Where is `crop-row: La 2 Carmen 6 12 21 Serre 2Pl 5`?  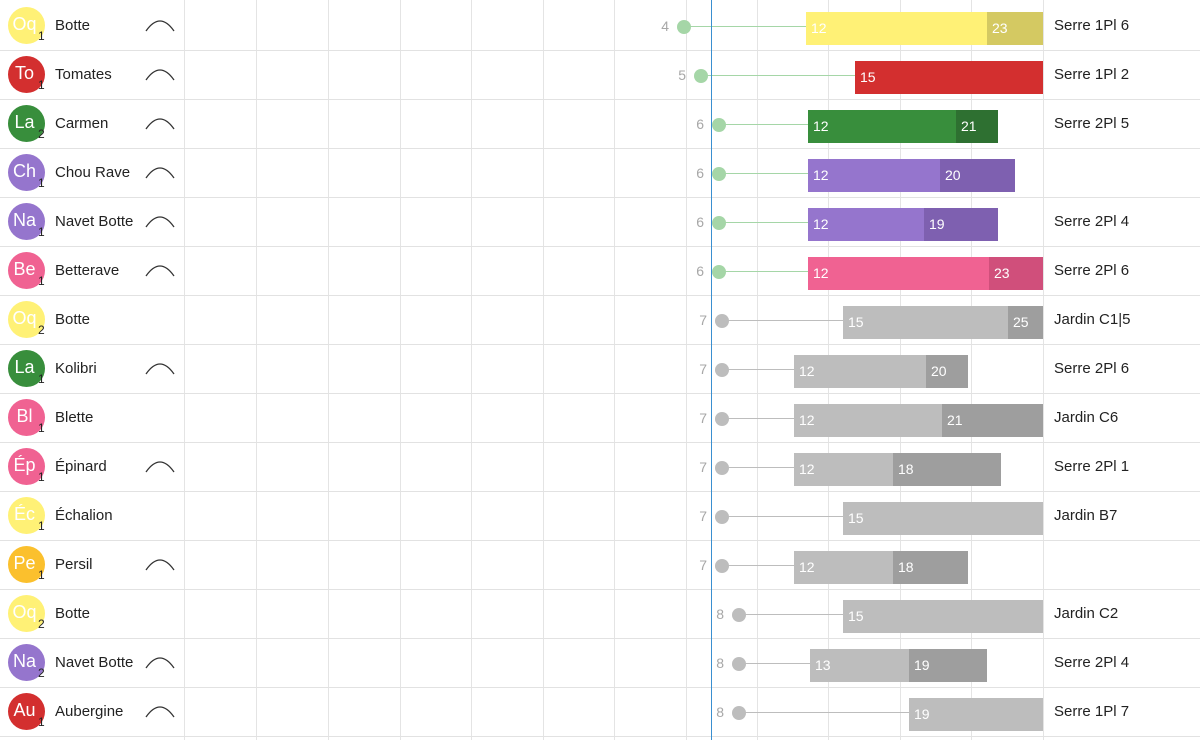 crop-row: La 2 Carmen 6 12 21 Serre 2Pl 5 is located at coordinates (600, 124).